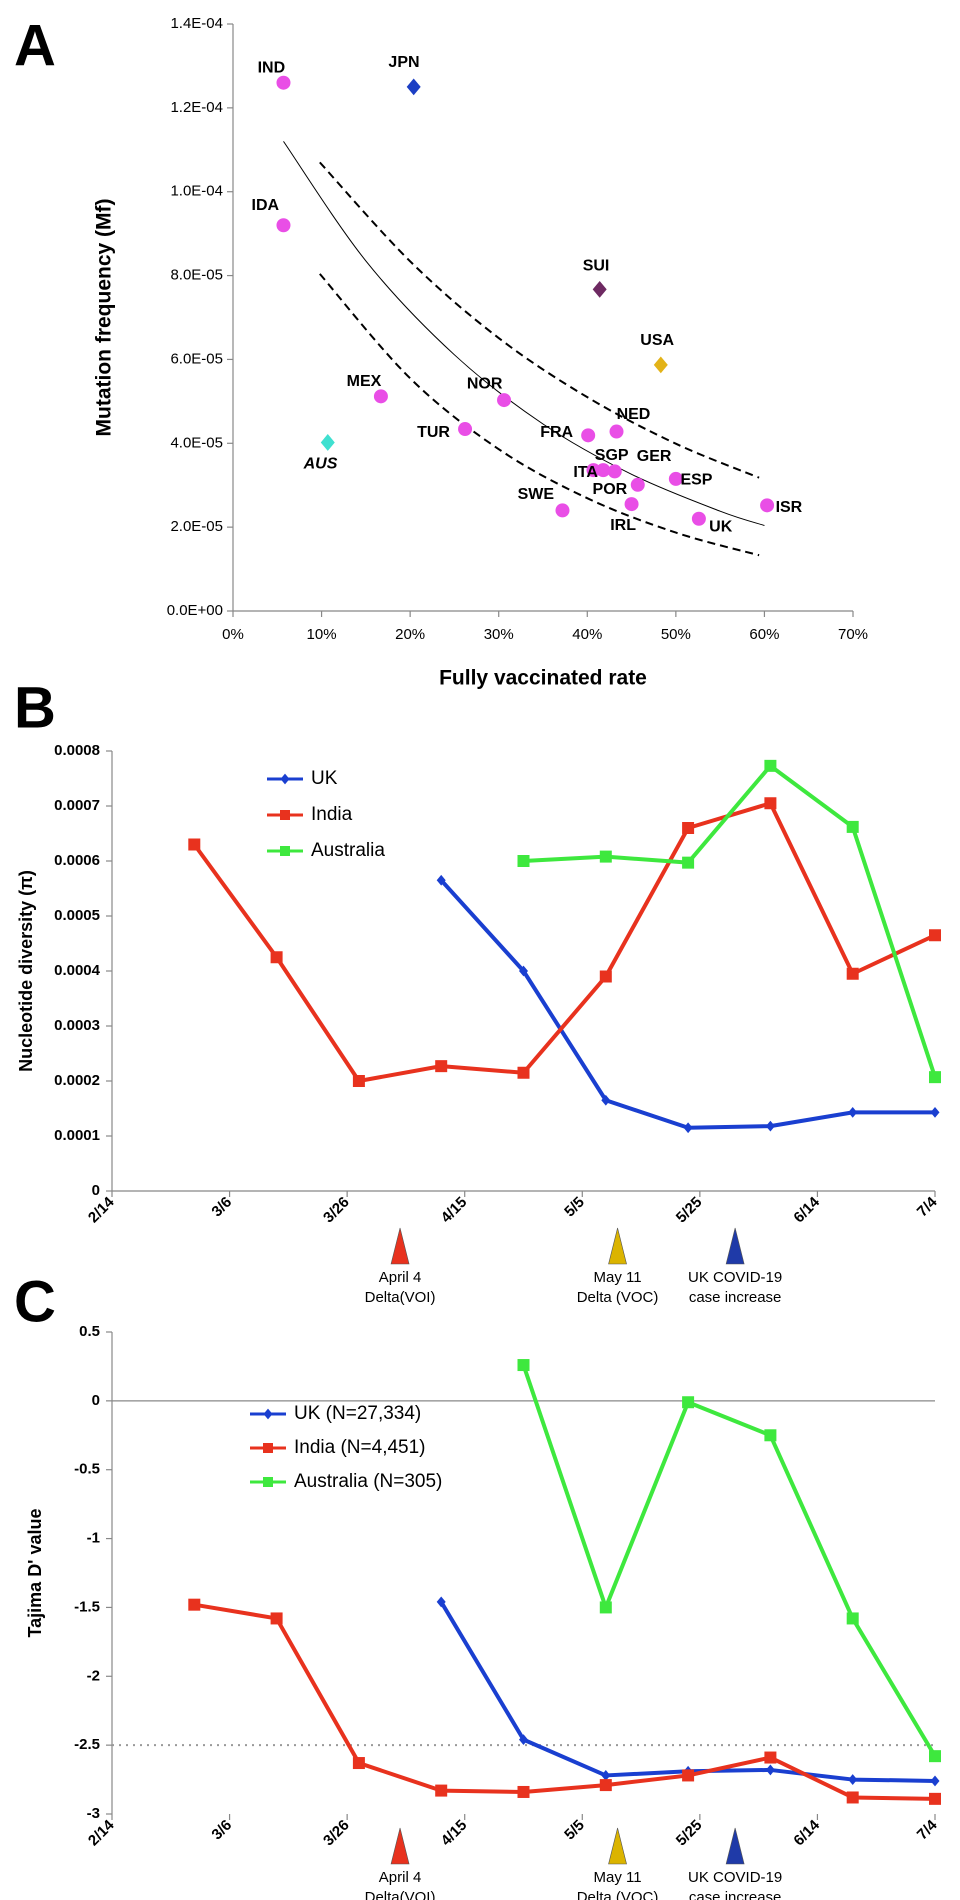  What do you see at coordinates (272, 67) in the screenshot?
I see `point-label: IND` at bounding box center [272, 67].